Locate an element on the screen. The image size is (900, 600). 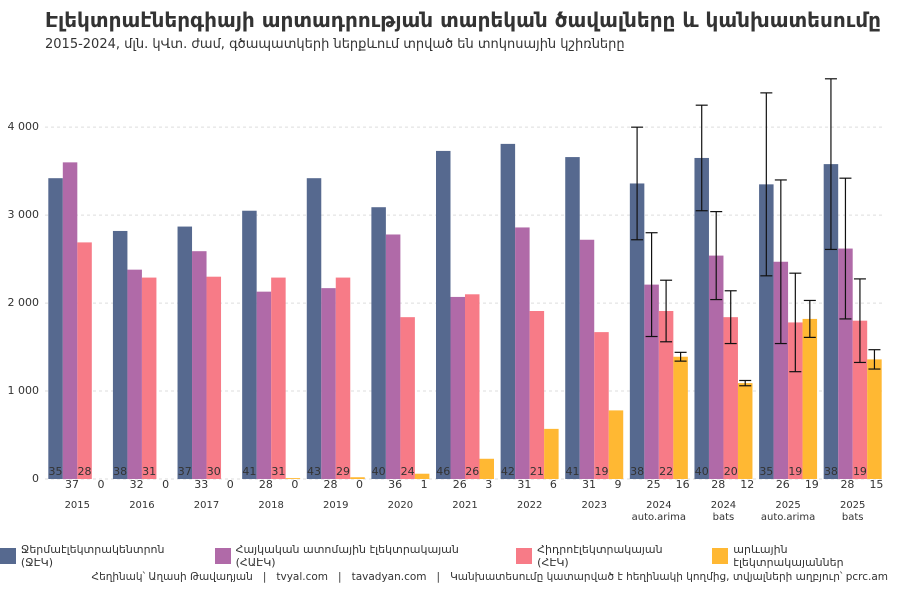
share-label: 42 is located at coordinates (508, 471).